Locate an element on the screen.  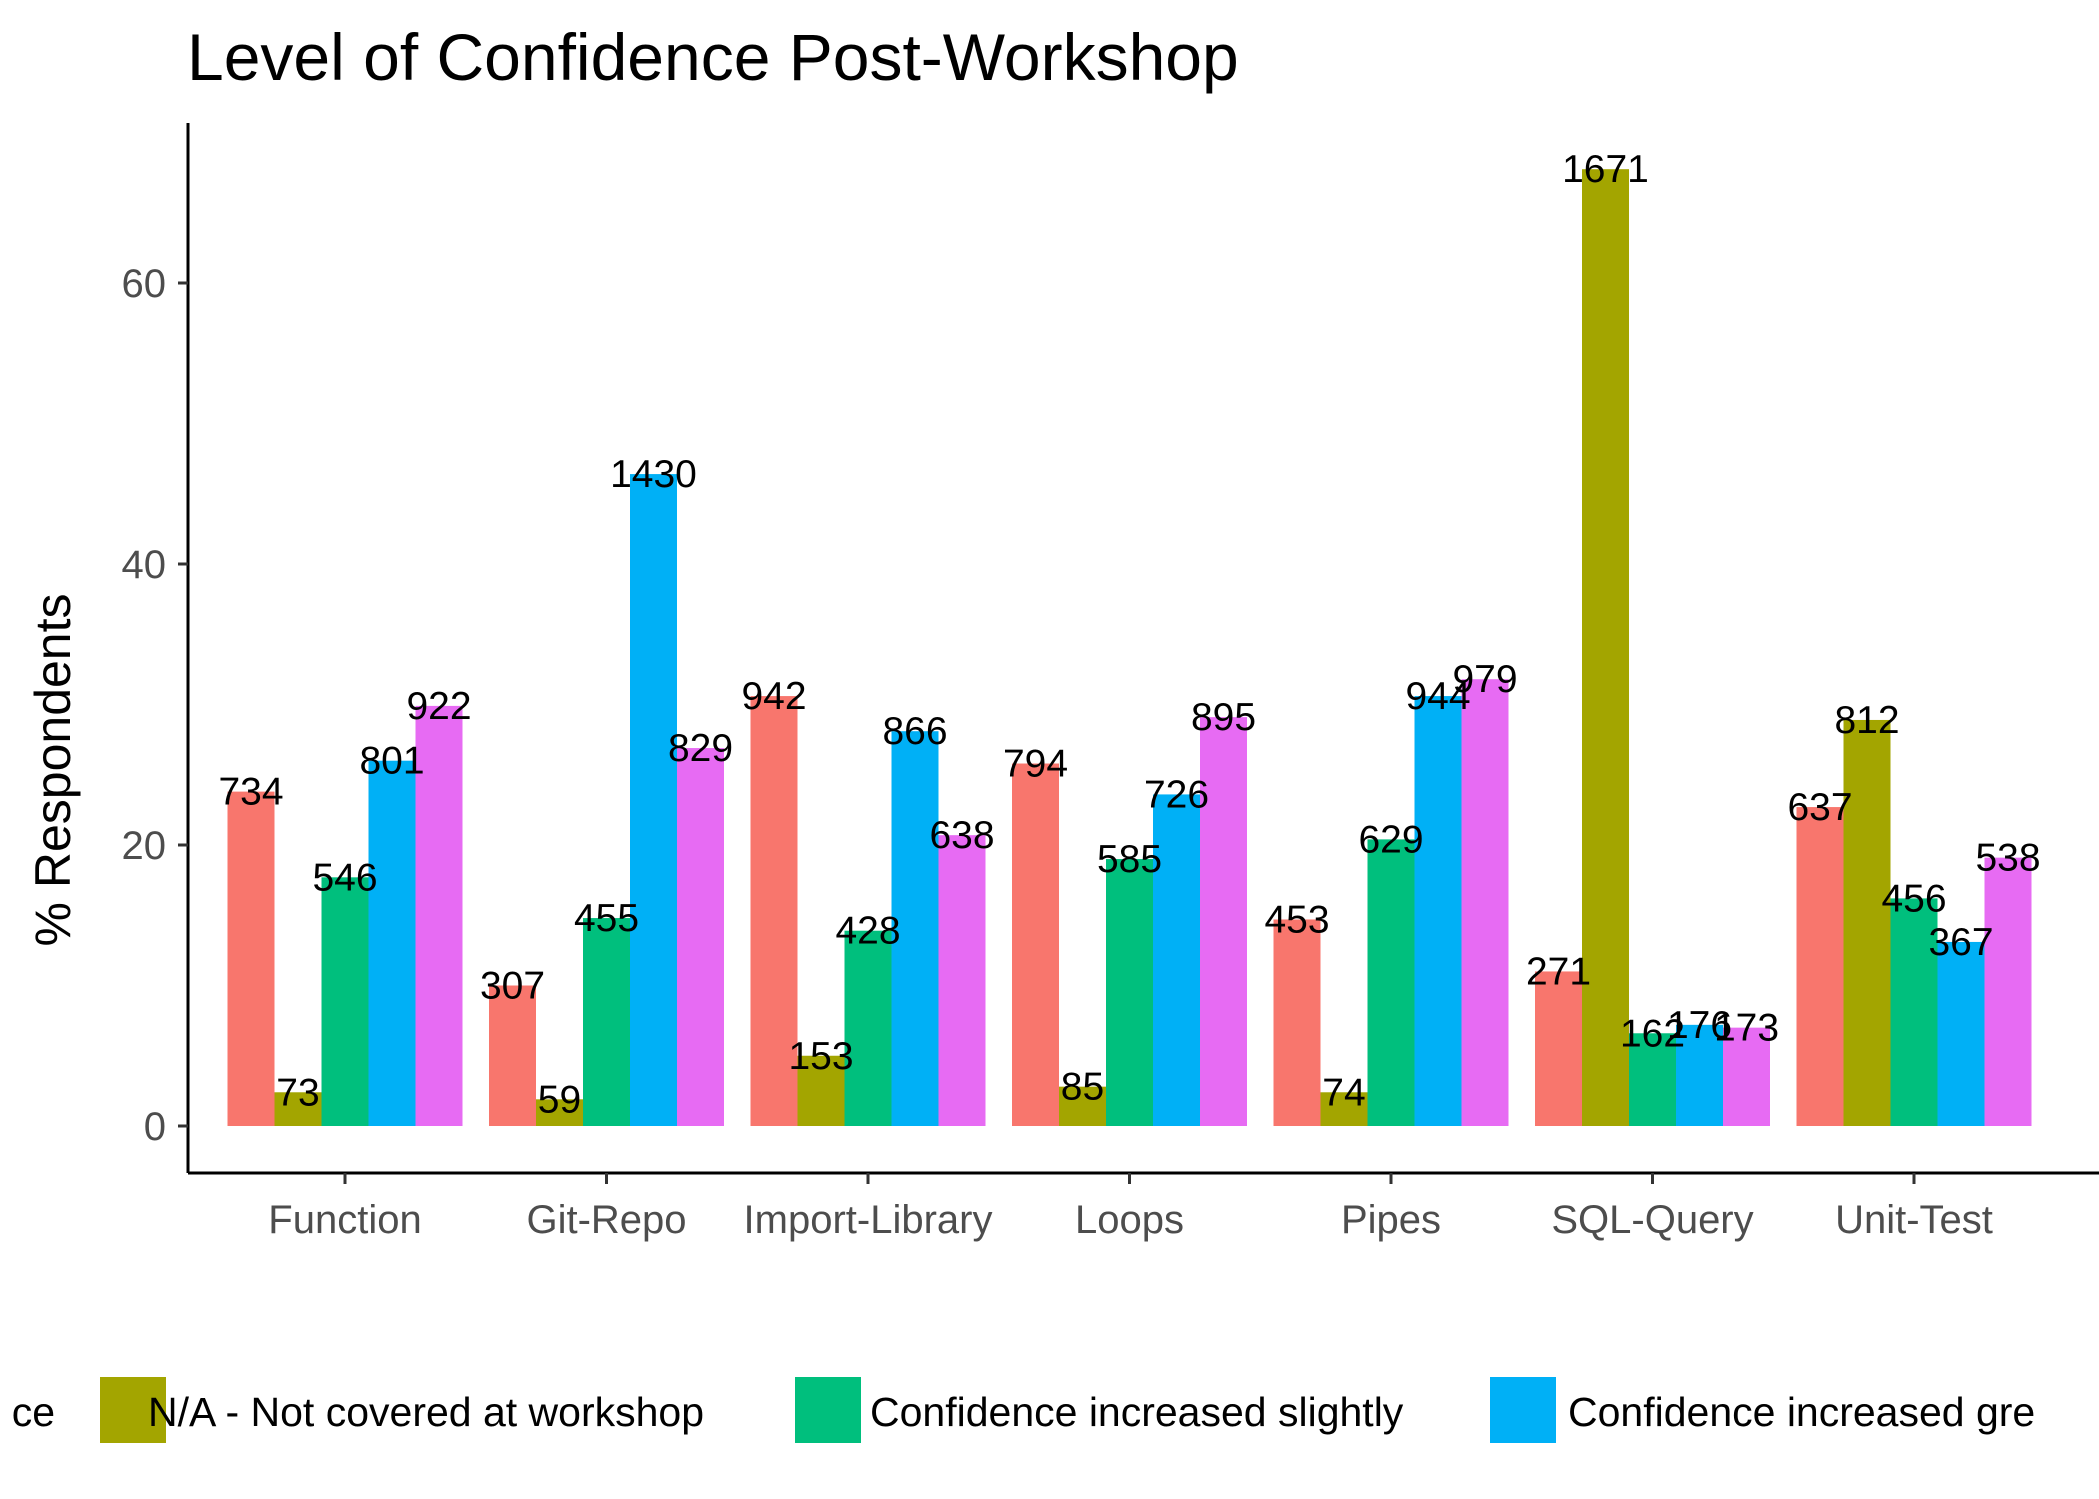
x-tick-label: Unit-Test is located at coordinates (1914, 1220).